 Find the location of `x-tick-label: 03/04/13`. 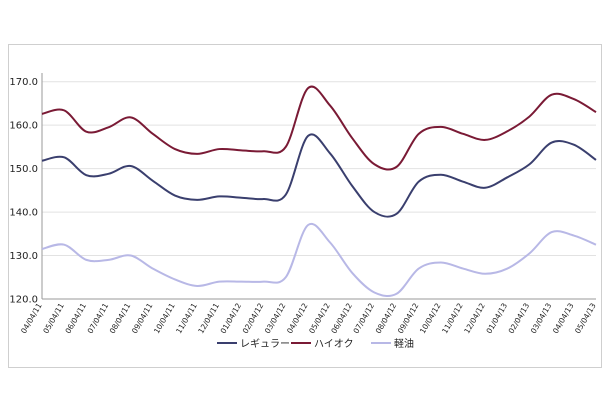

x-tick-label: 03/04/13 is located at coordinates (541, 318).